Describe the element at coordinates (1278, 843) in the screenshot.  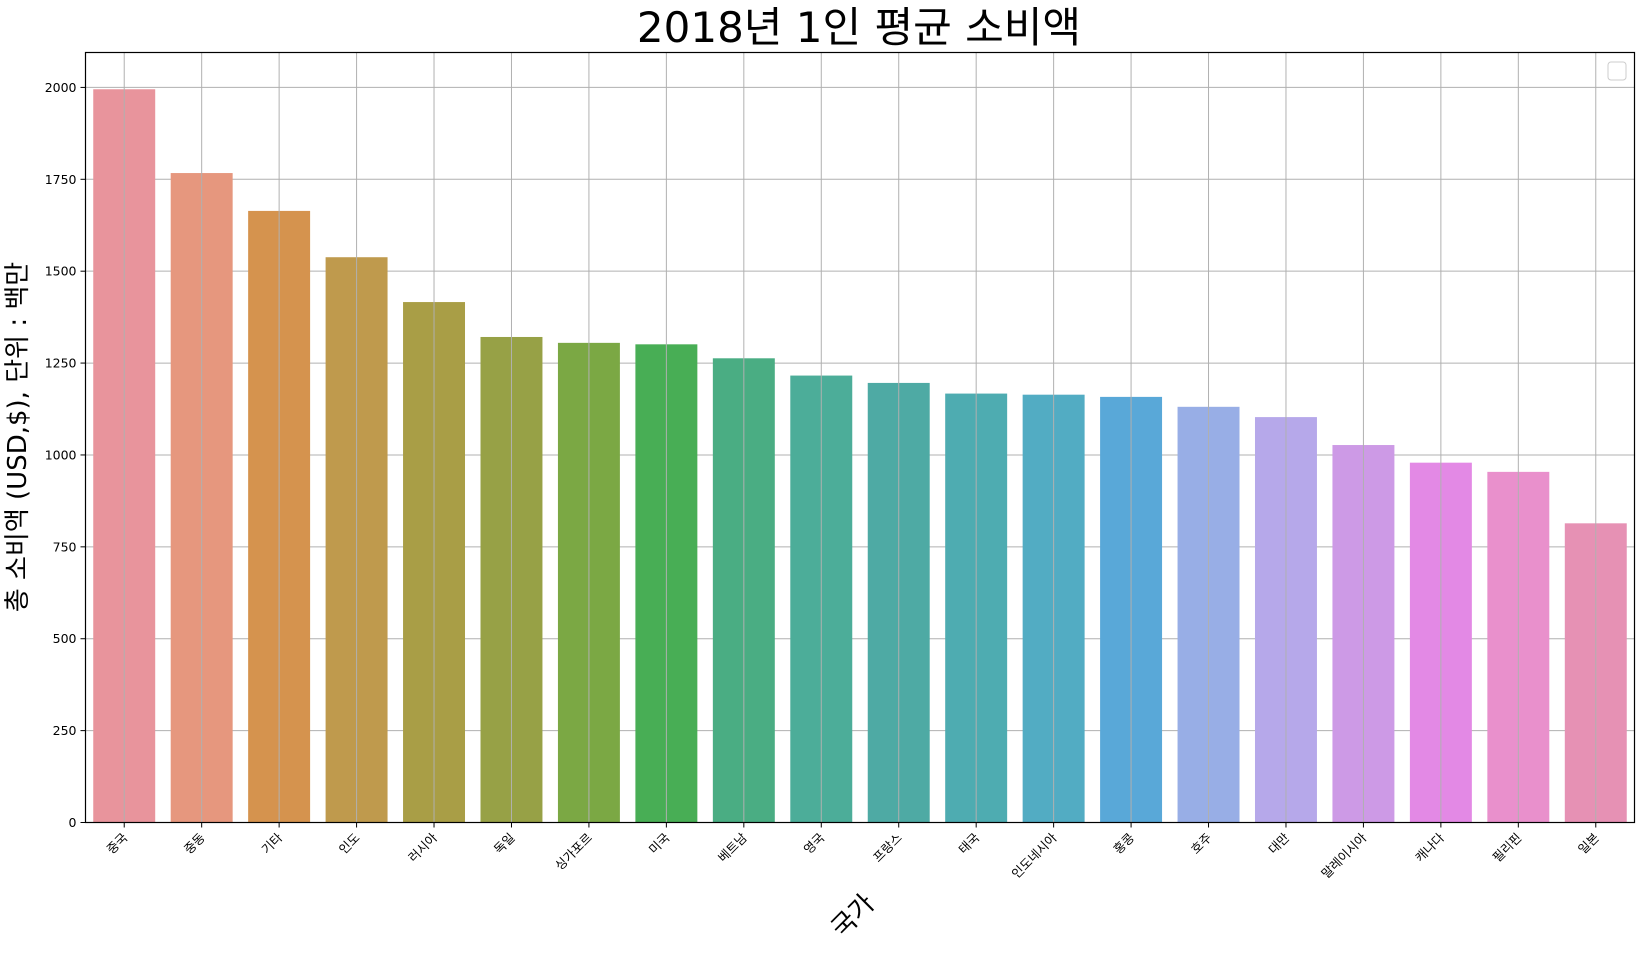
I see `x-tick-label: 대만` at that location.